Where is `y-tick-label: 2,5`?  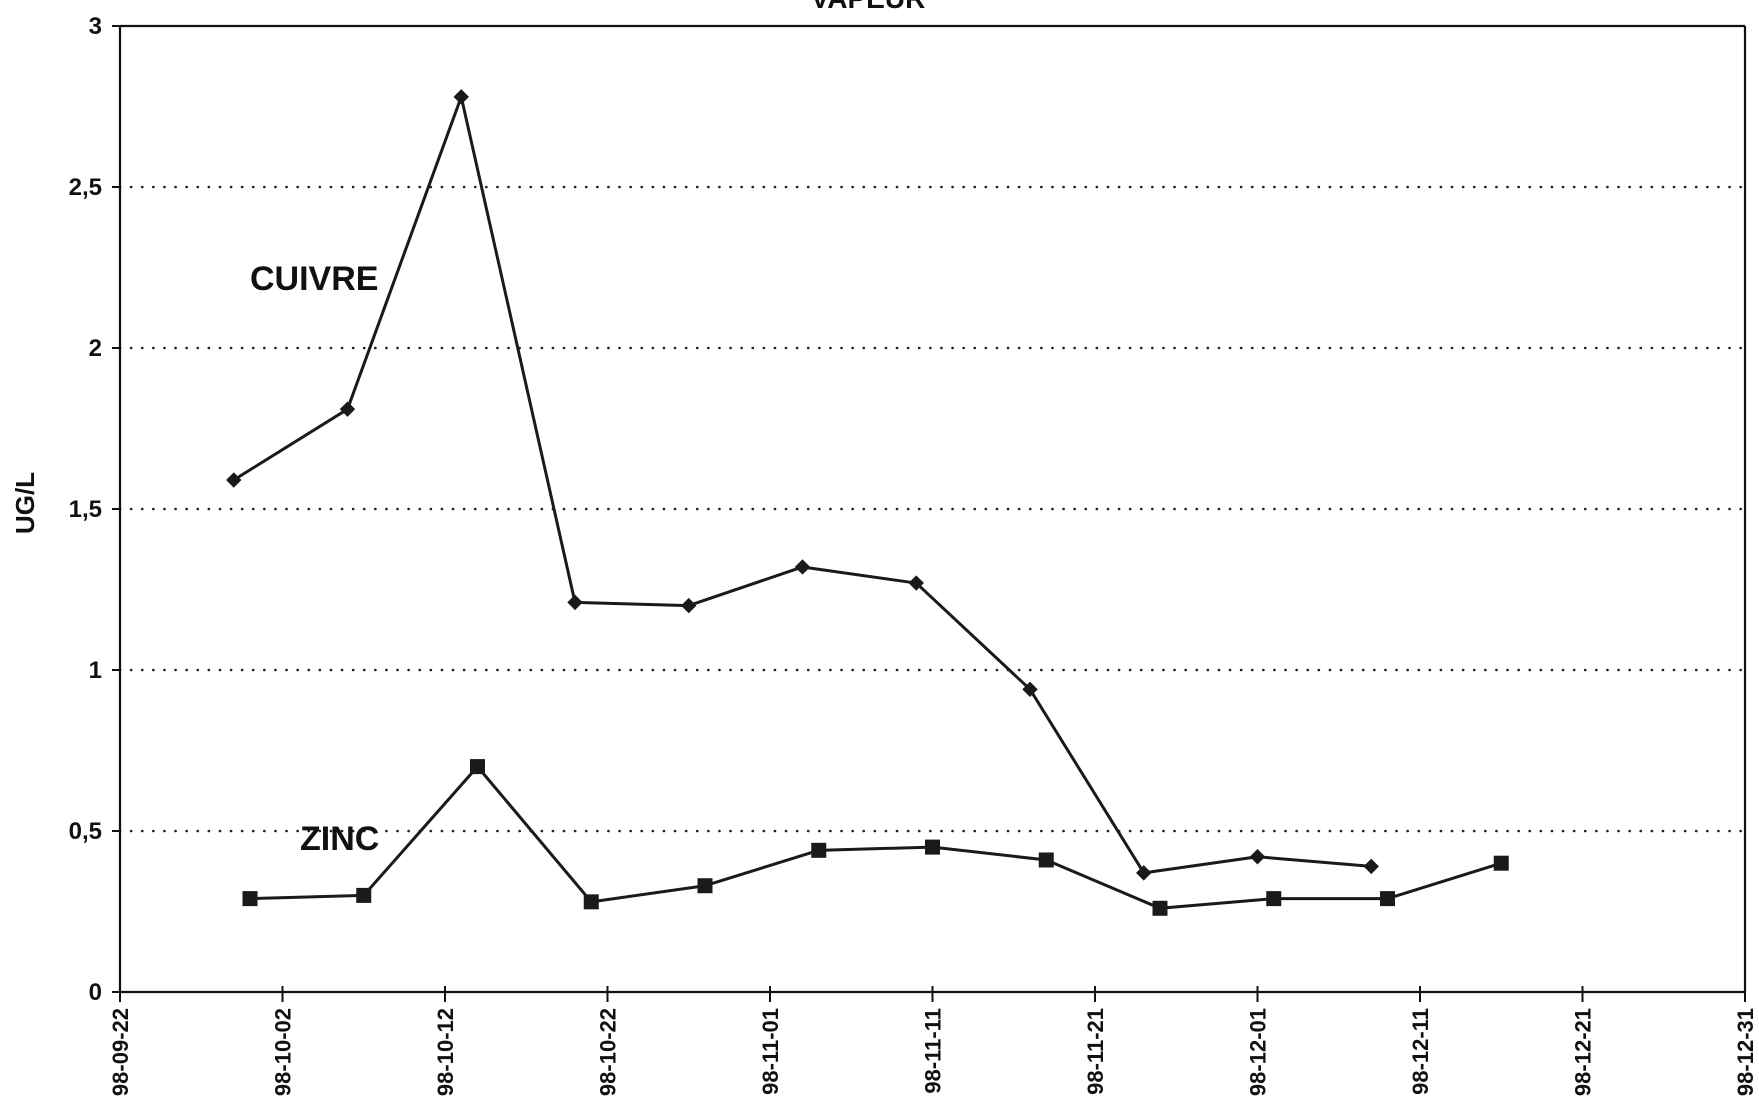 y-tick-label: 2,5 is located at coordinates (85, 187).